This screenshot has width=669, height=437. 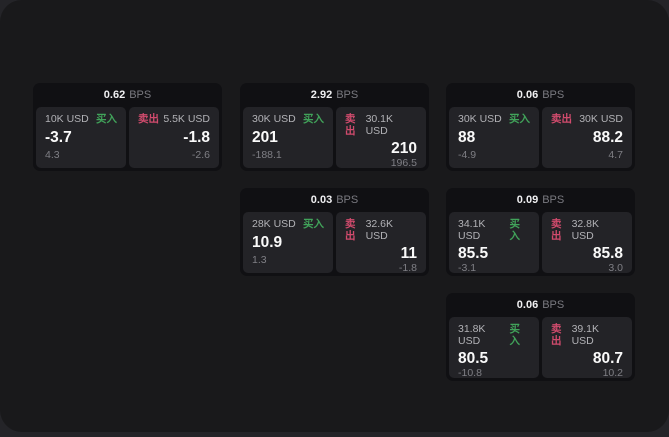 What do you see at coordinates (494, 137) in the screenshot?
I see `buy-panel: 30K USD 买入 88 -4.9` at bounding box center [494, 137].